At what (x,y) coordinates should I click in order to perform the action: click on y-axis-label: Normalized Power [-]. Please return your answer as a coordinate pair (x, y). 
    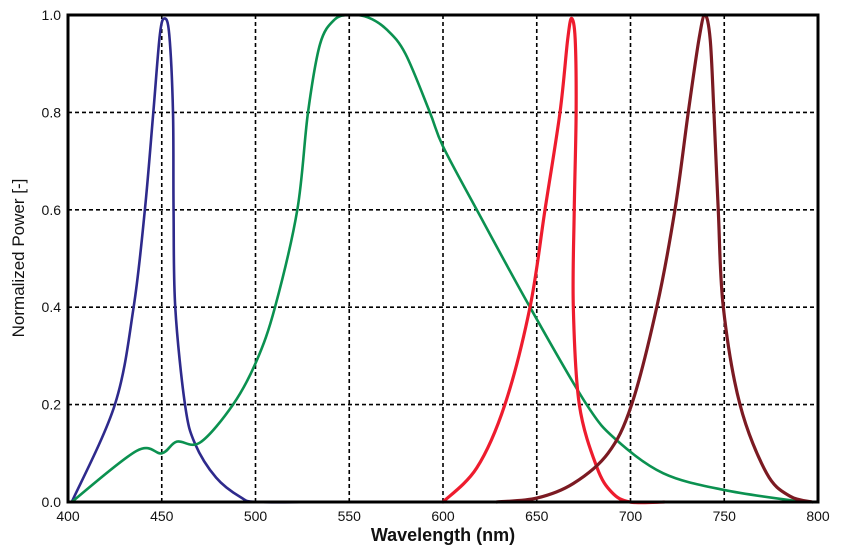
    Looking at the image, I should click on (18, 258).